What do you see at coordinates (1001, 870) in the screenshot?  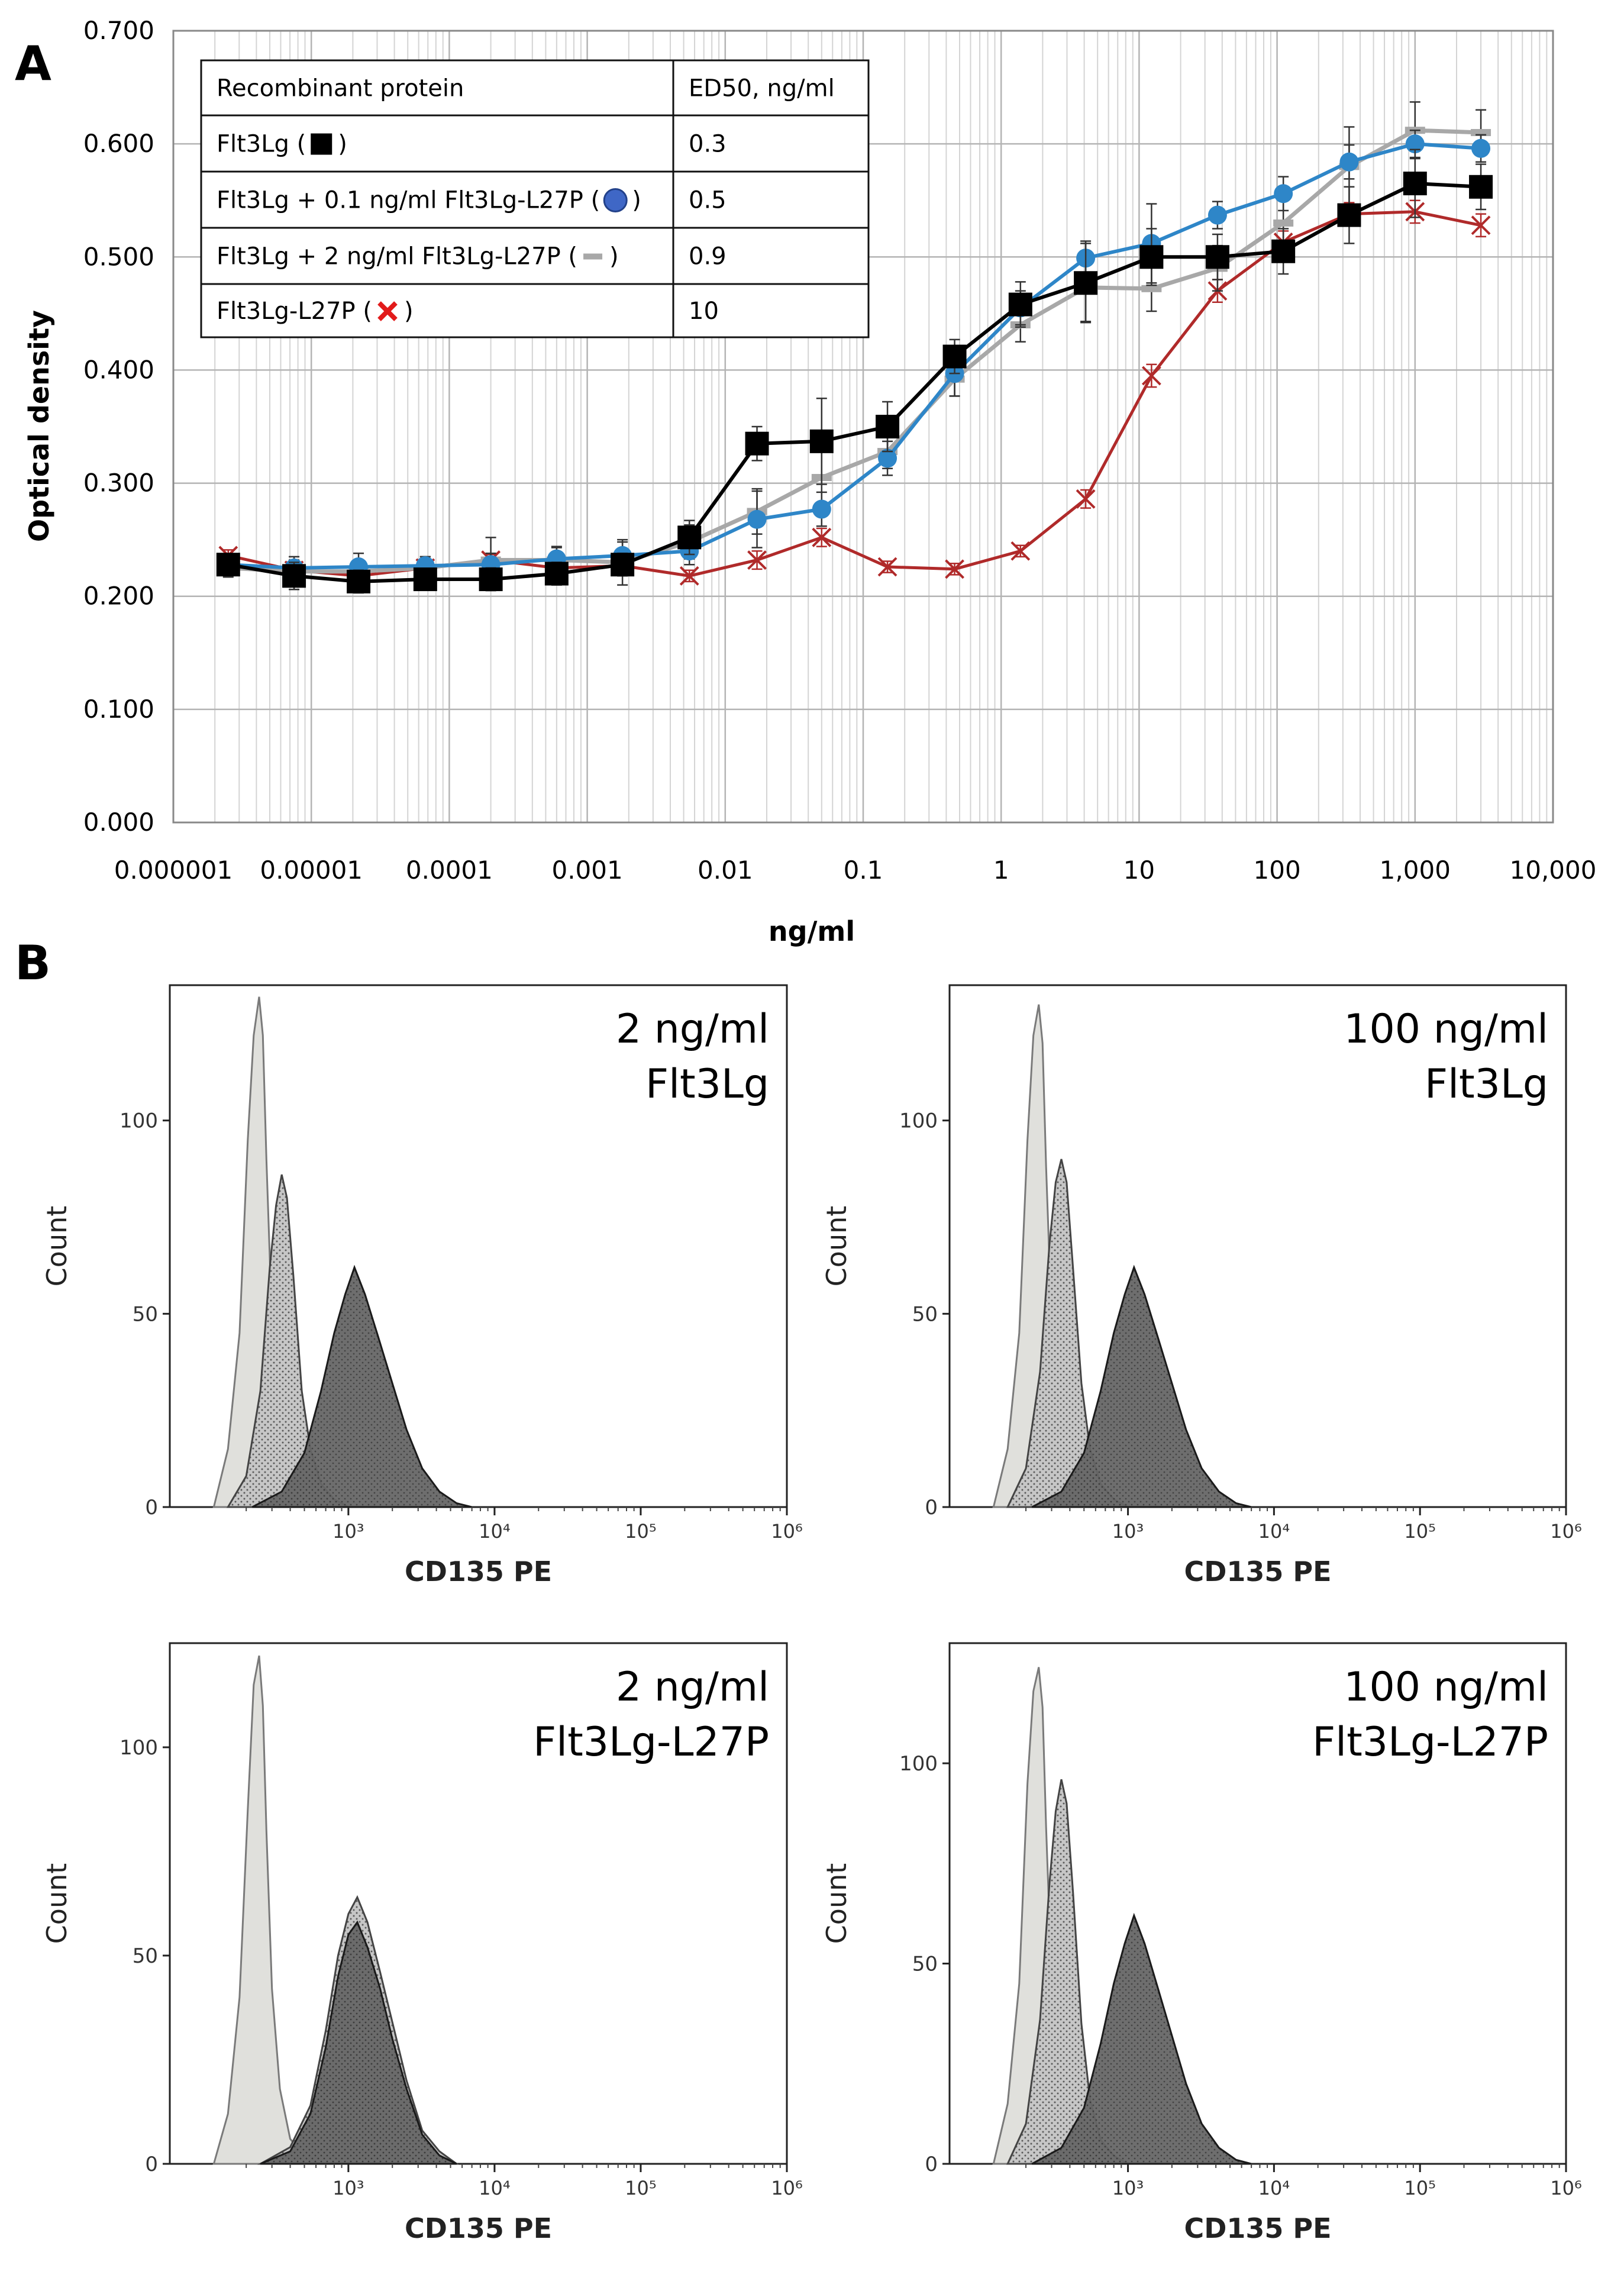 I see `x-tick-label: 1` at bounding box center [1001, 870].